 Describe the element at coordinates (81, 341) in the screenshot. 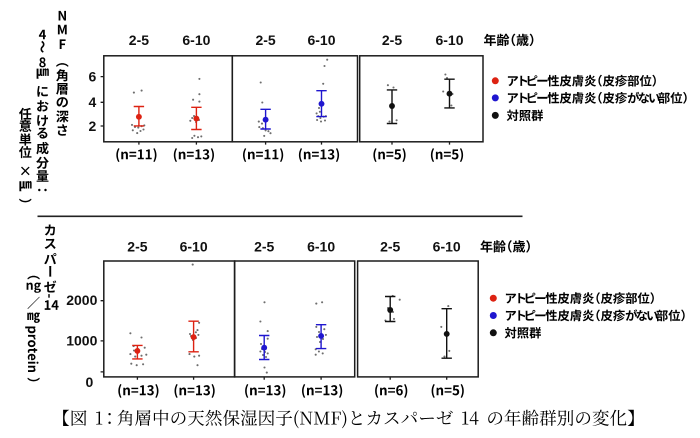

I see `svg-text: 1000` at that location.